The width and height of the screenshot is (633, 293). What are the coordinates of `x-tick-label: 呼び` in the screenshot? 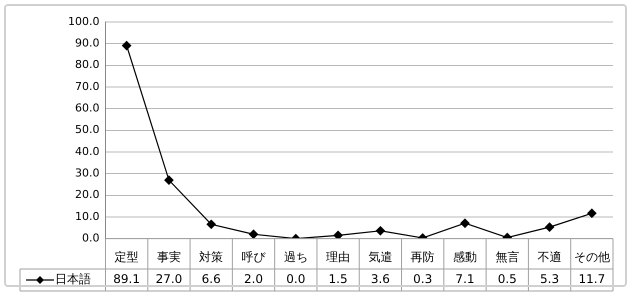 It's located at (254, 257).